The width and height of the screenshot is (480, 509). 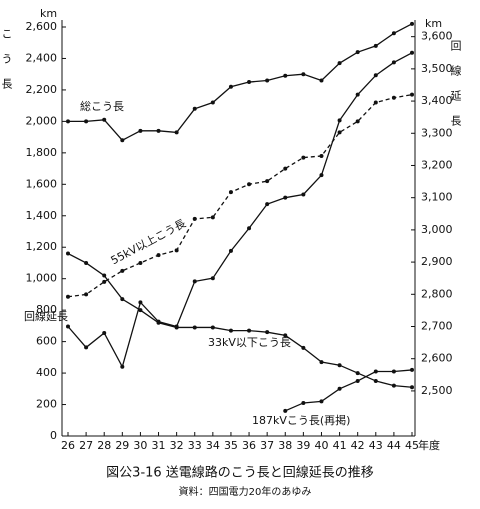 What do you see at coordinates (394, 445) in the screenshot?
I see `x-tick-label: 44` at bounding box center [394, 445].